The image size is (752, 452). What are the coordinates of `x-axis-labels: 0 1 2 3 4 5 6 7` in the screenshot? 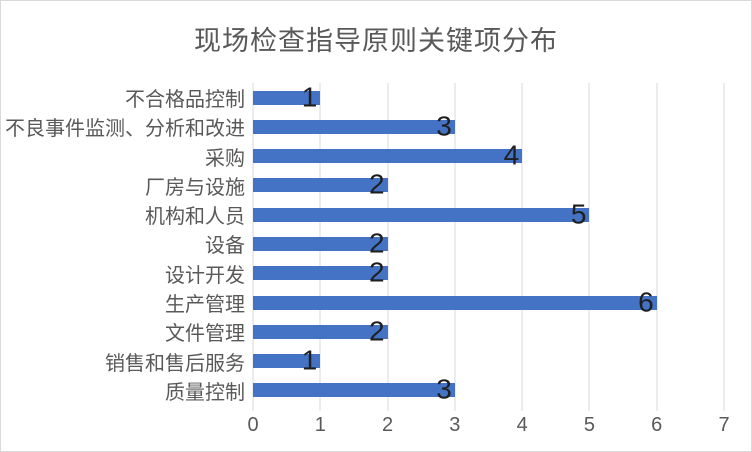 It's located at (488, 426).